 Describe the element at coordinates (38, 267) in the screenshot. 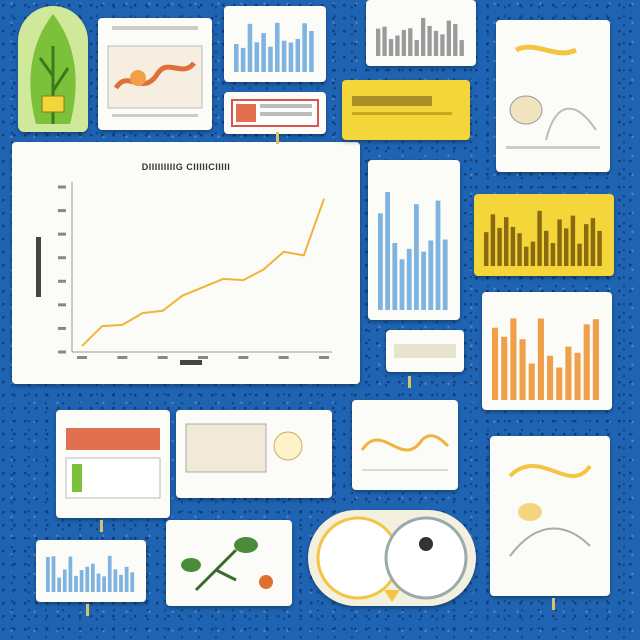

I see `y-axis-label-mark` at that location.